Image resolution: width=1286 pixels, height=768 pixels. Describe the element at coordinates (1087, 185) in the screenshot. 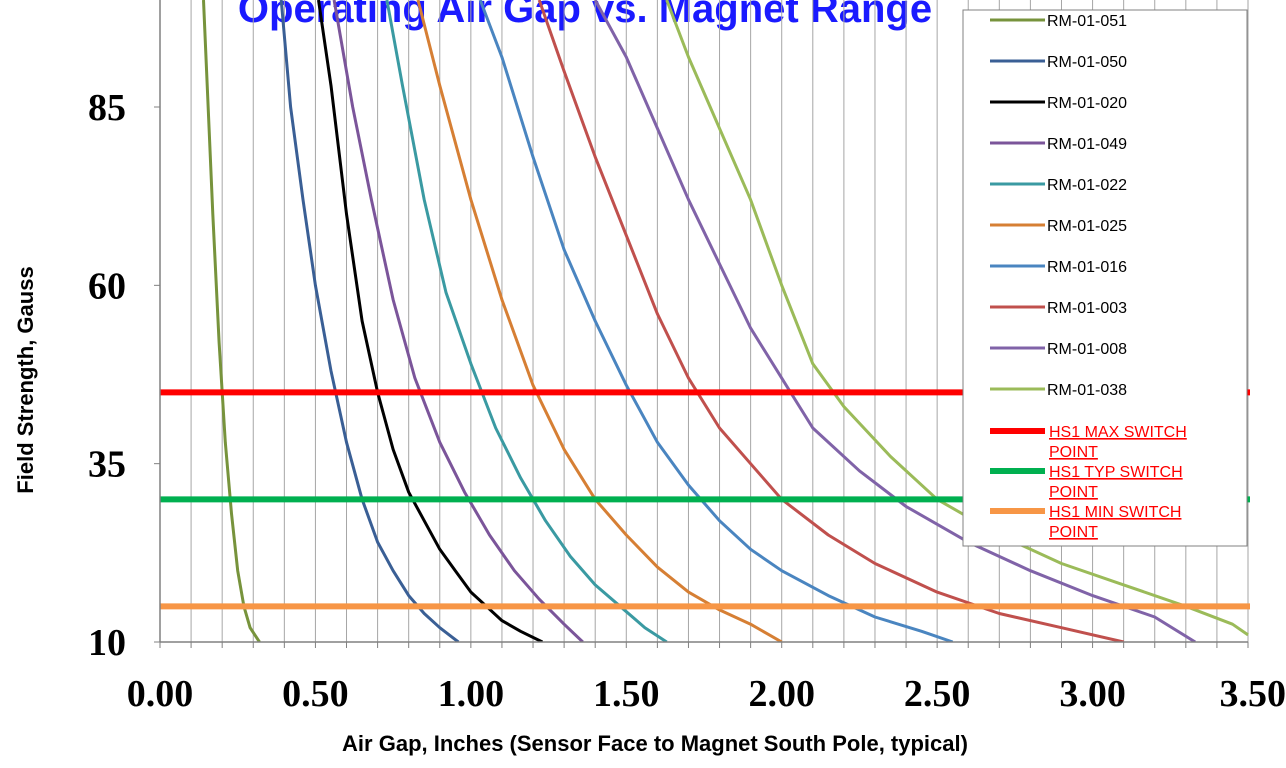

I see `legend-label: RM-01-022` at that location.